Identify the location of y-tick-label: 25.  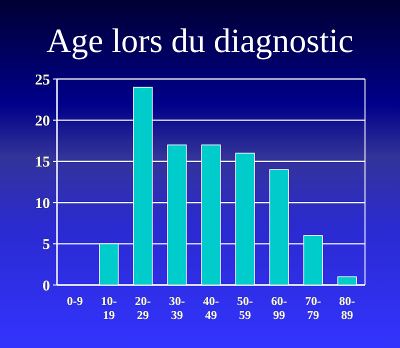
(42, 80).